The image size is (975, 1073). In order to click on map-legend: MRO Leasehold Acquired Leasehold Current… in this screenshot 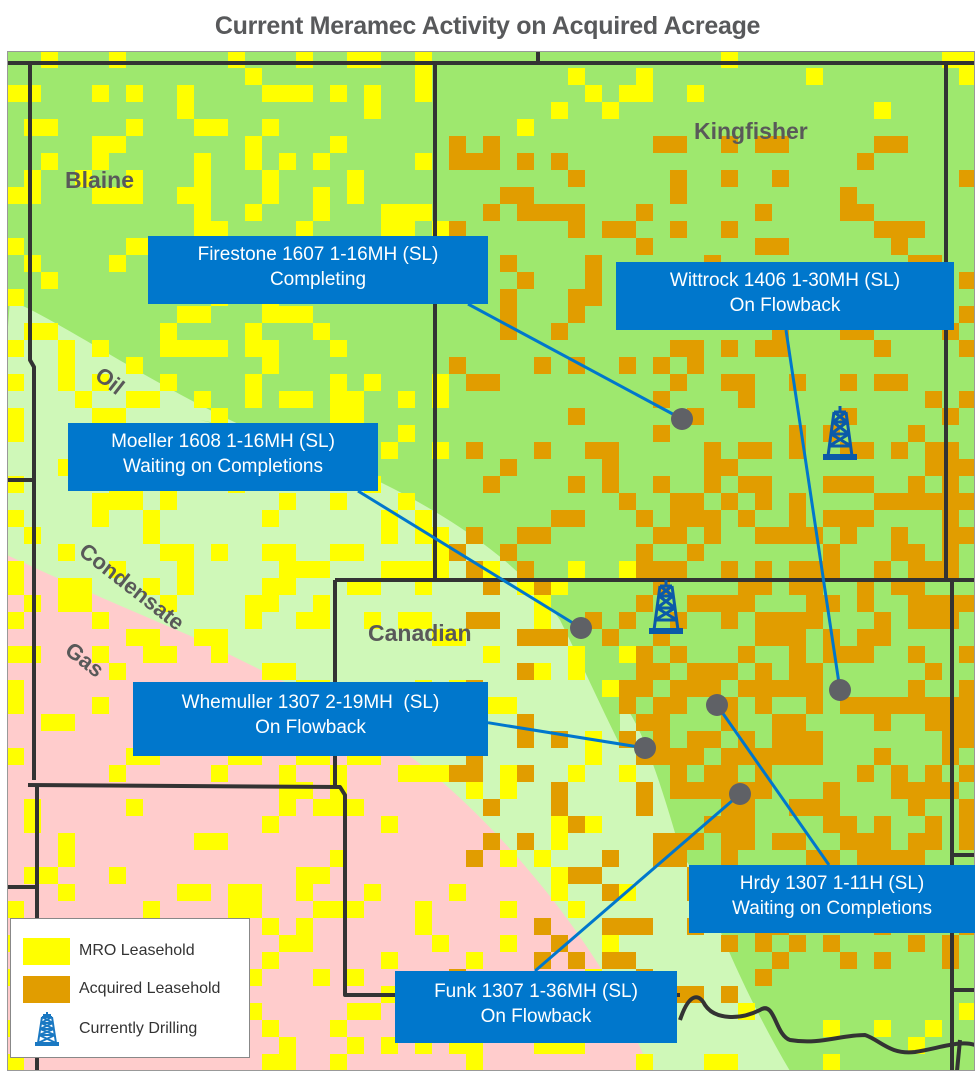, I will do `click(130, 988)`.